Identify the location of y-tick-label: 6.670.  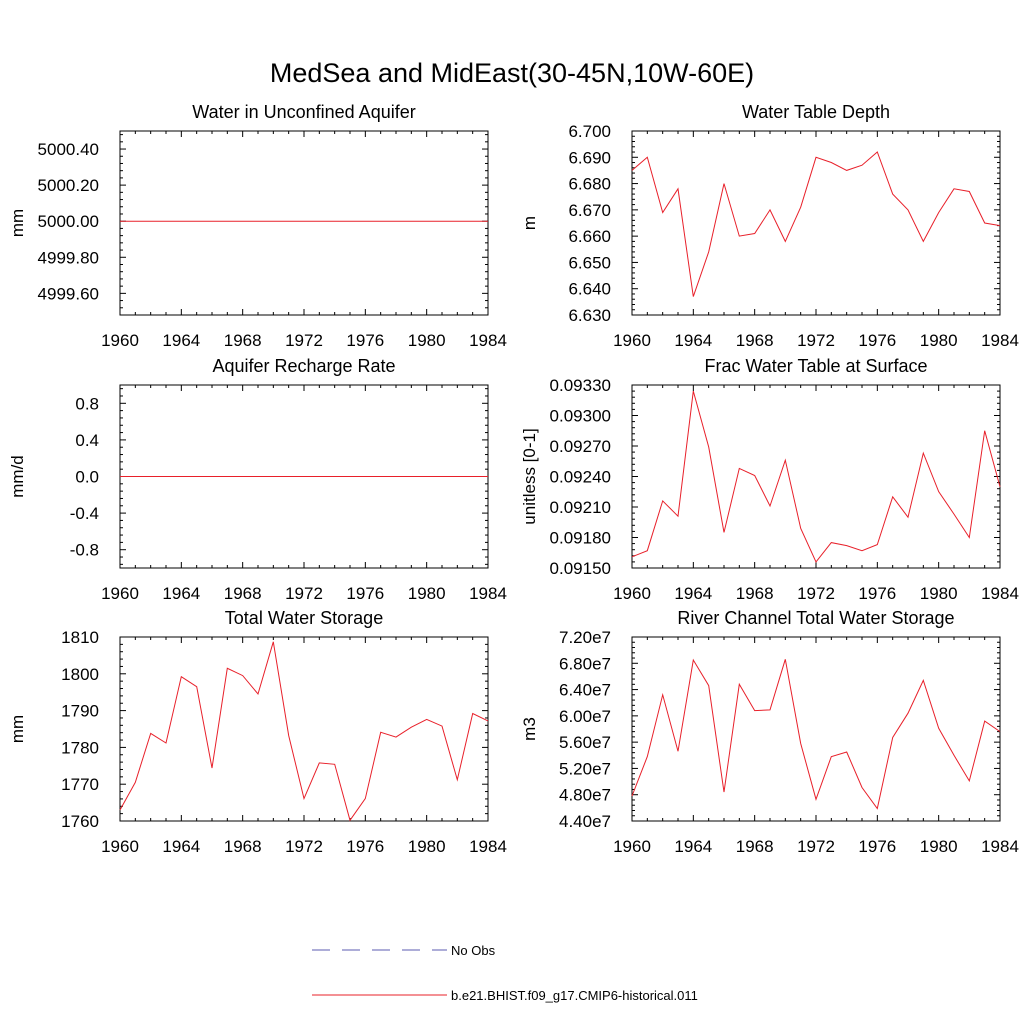
(589, 210).